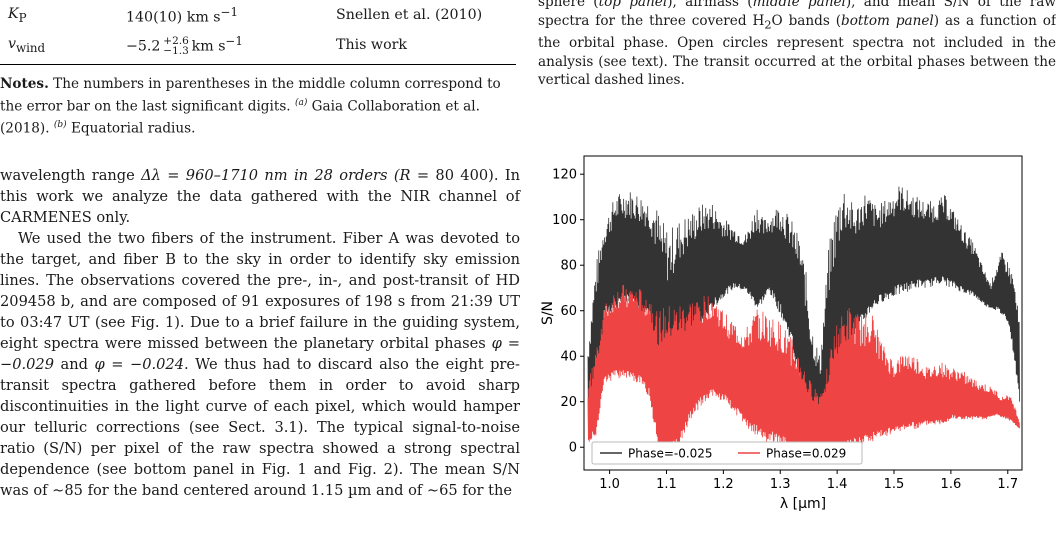 The width and height of the screenshot is (1056, 539). Describe the element at coordinates (666, 484) in the screenshot. I see `x-tick-label: 1.1` at that location.